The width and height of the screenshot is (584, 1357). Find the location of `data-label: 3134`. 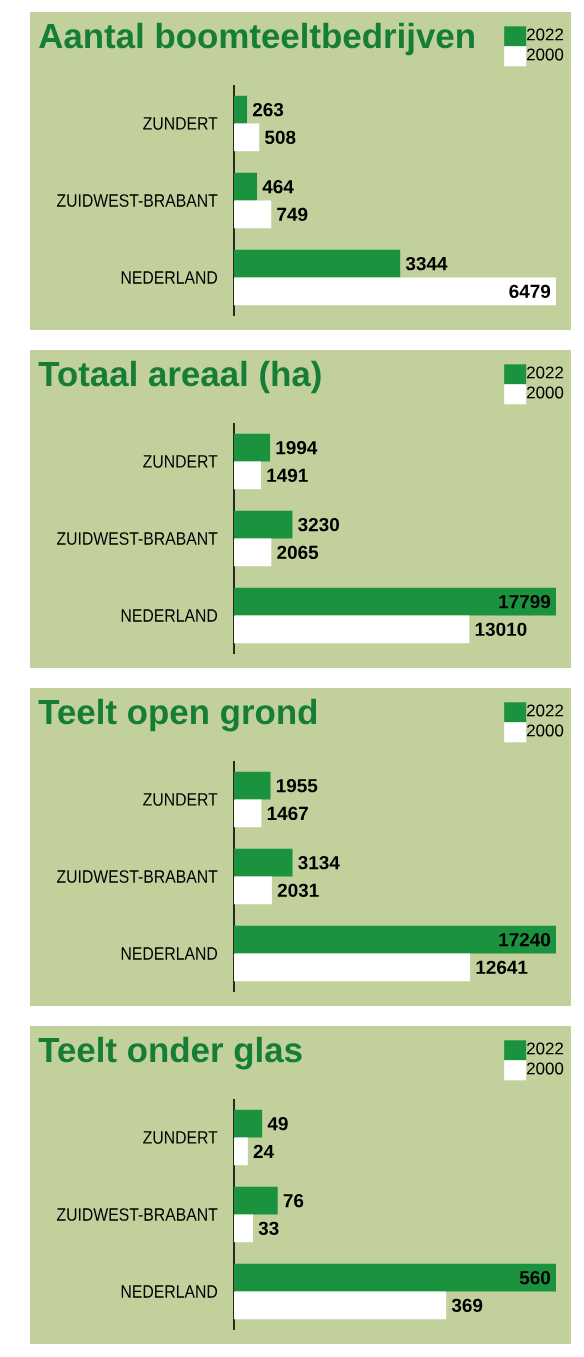

data-label: 3134 is located at coordinates (319, 862).